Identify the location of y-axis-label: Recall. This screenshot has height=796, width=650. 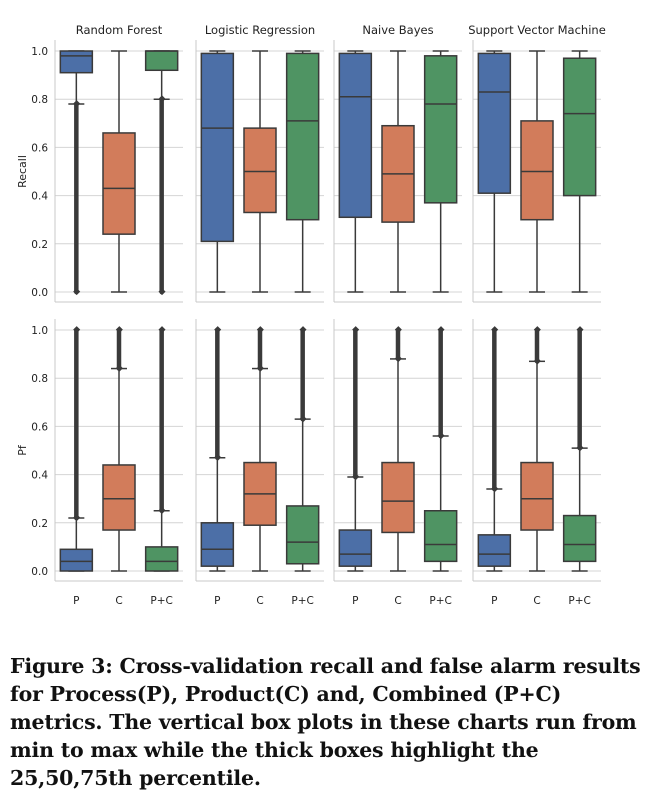
(22, 171).